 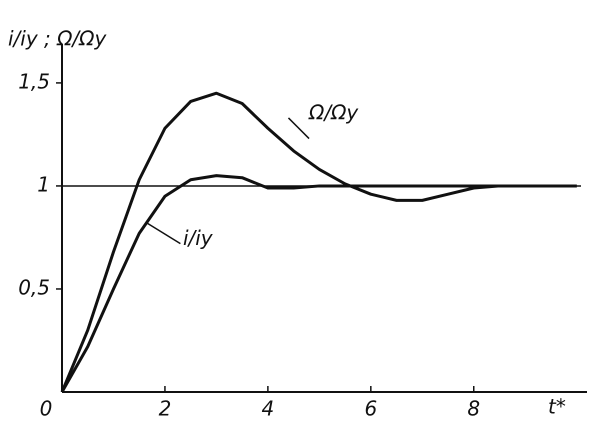 I want to click on x-axis-label: t*, so click(x=557, y=407).